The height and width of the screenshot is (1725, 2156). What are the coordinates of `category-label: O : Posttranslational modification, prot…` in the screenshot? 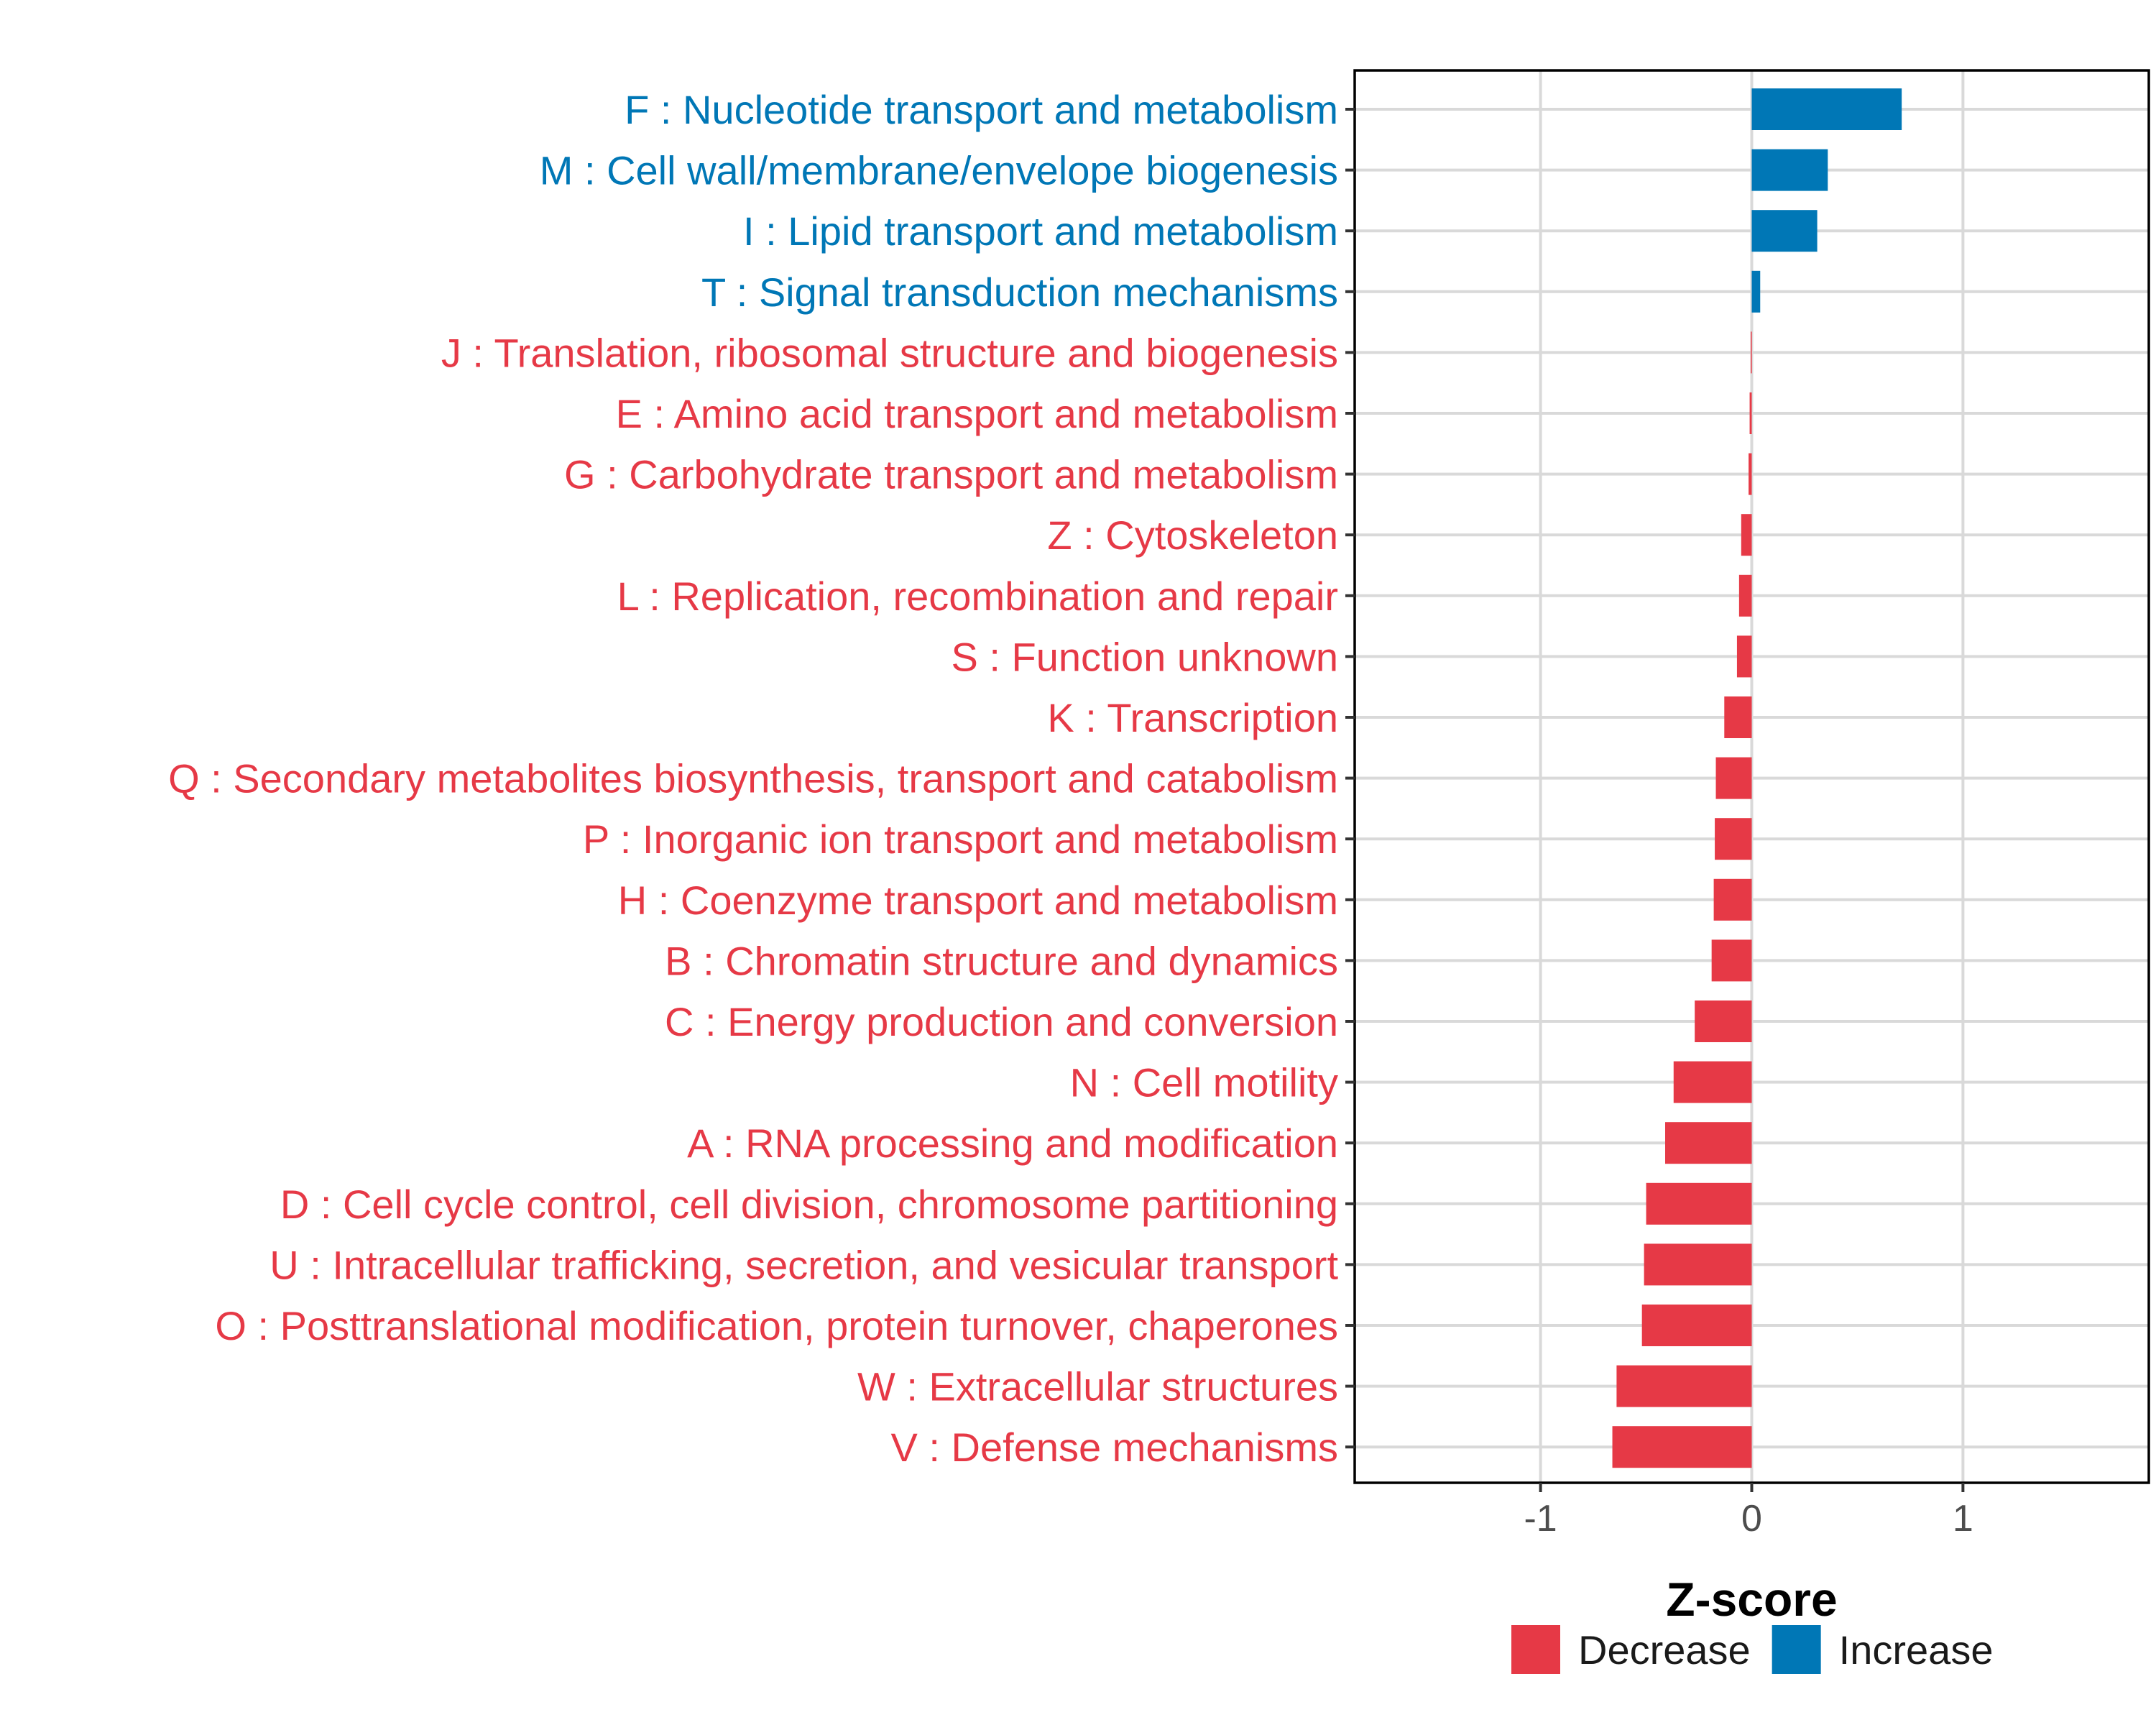 It's located at (777, 1325).